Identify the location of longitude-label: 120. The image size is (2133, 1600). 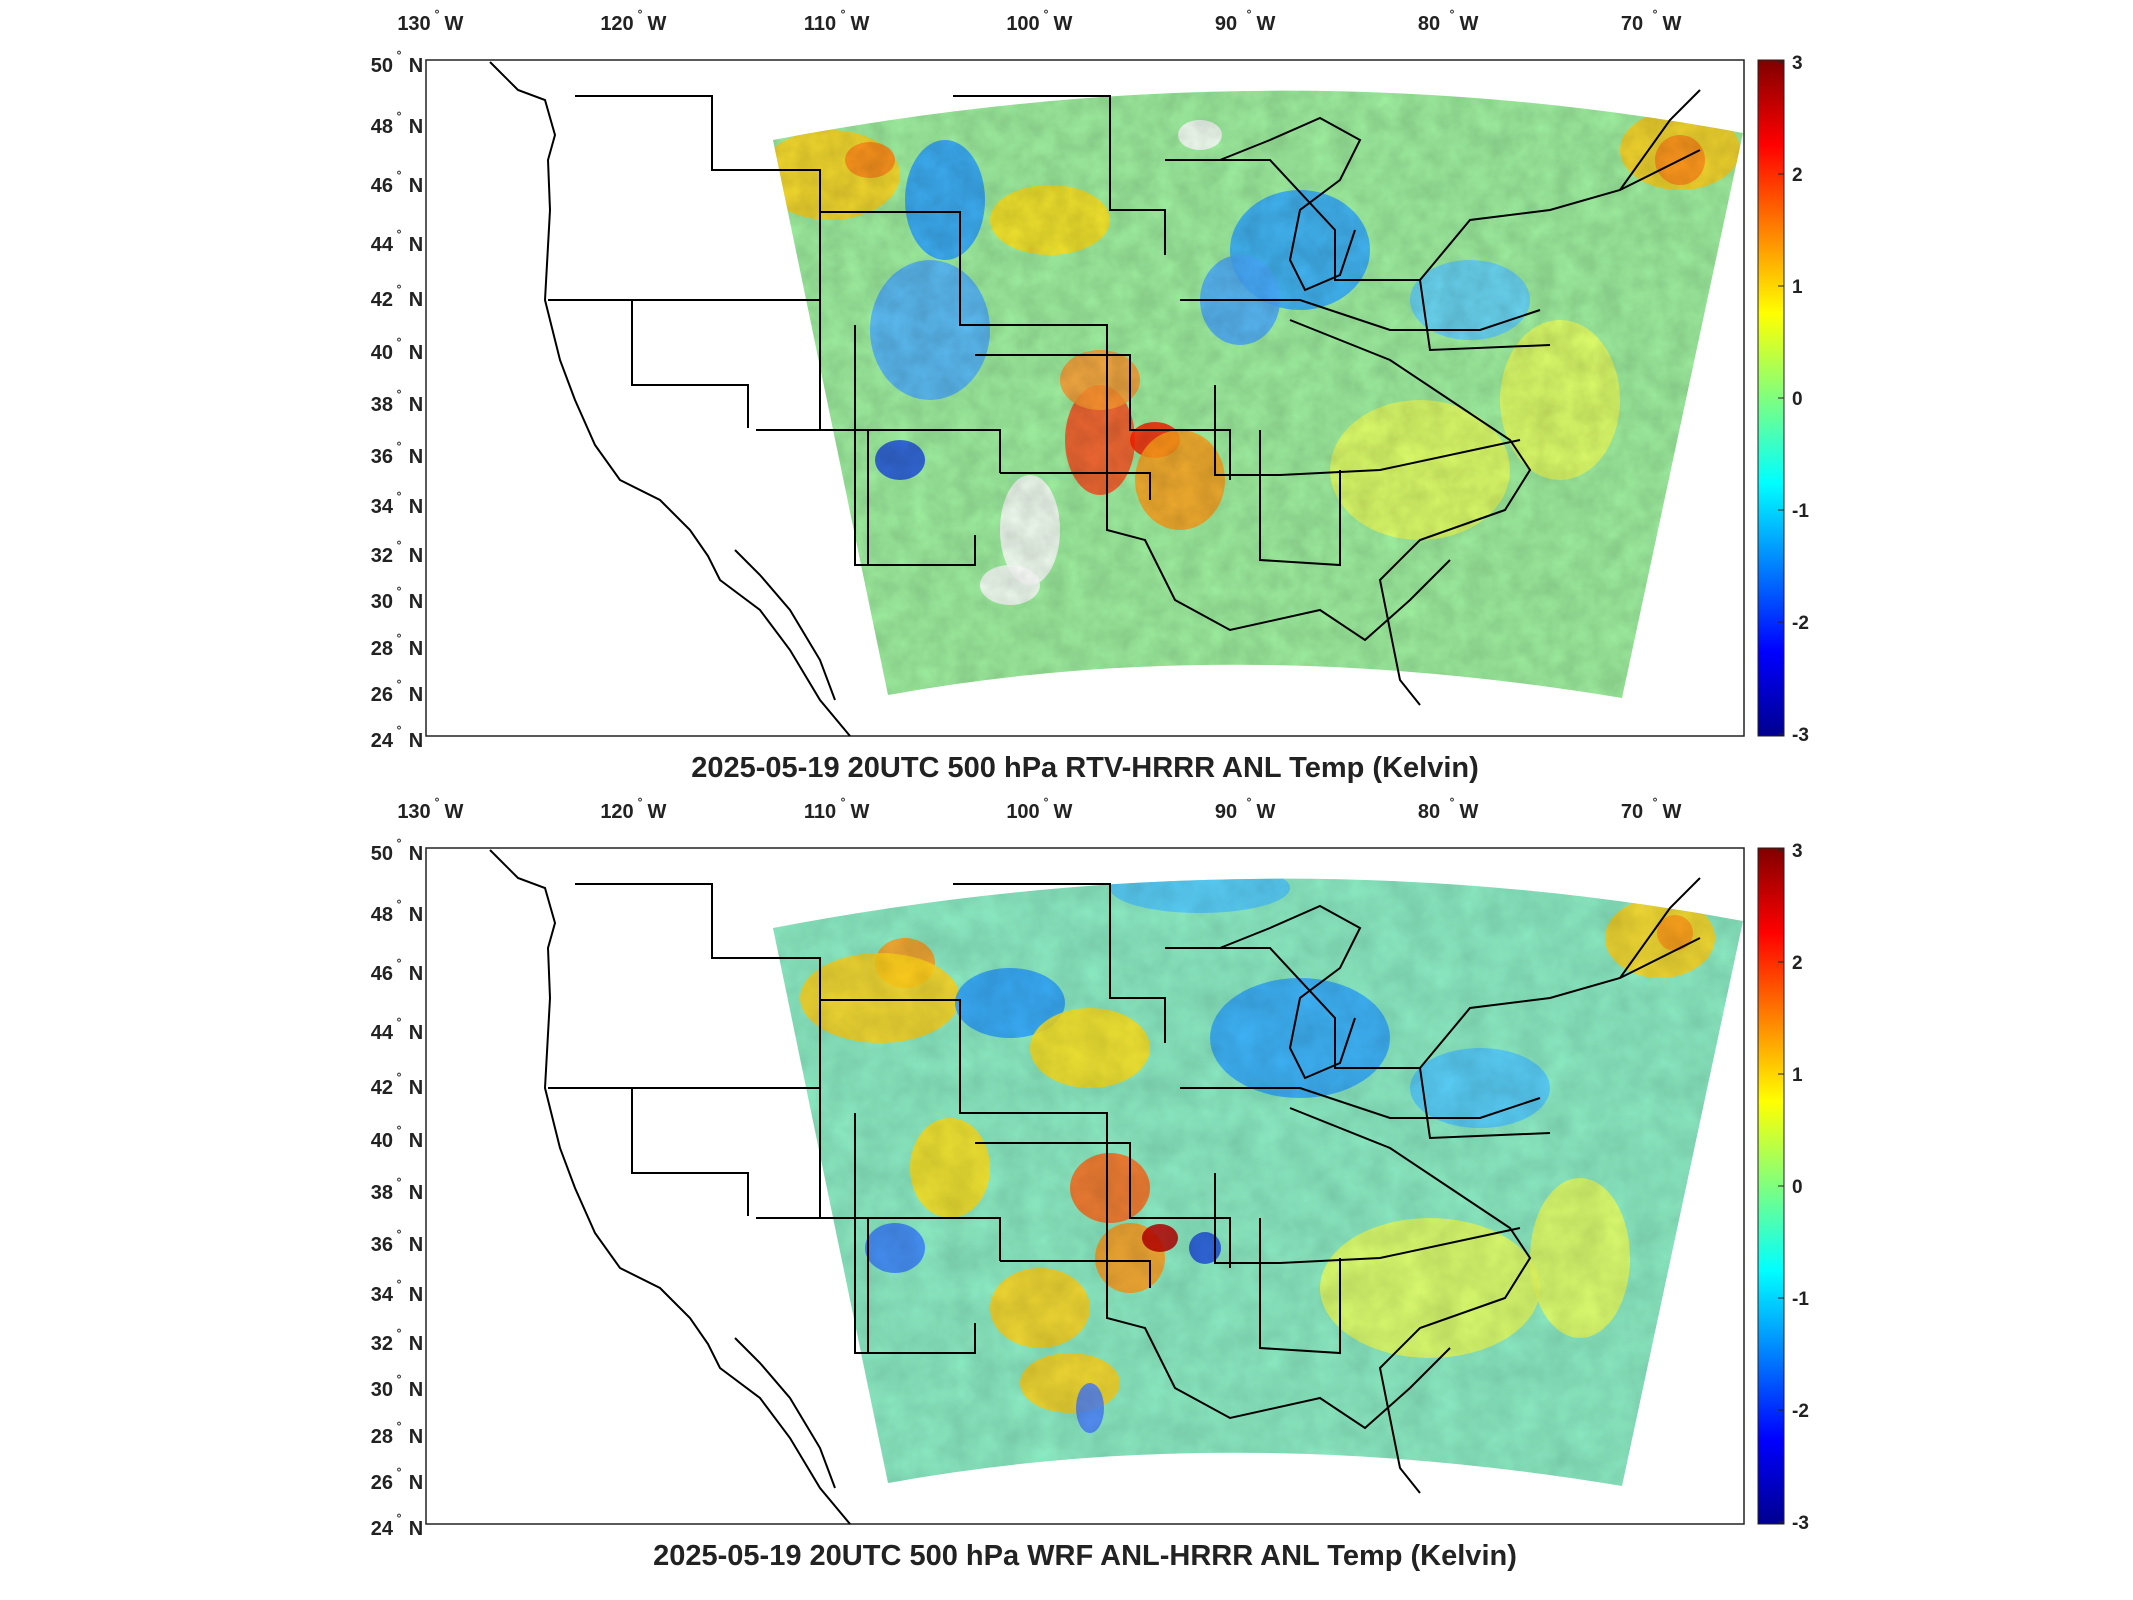
(616, 812).